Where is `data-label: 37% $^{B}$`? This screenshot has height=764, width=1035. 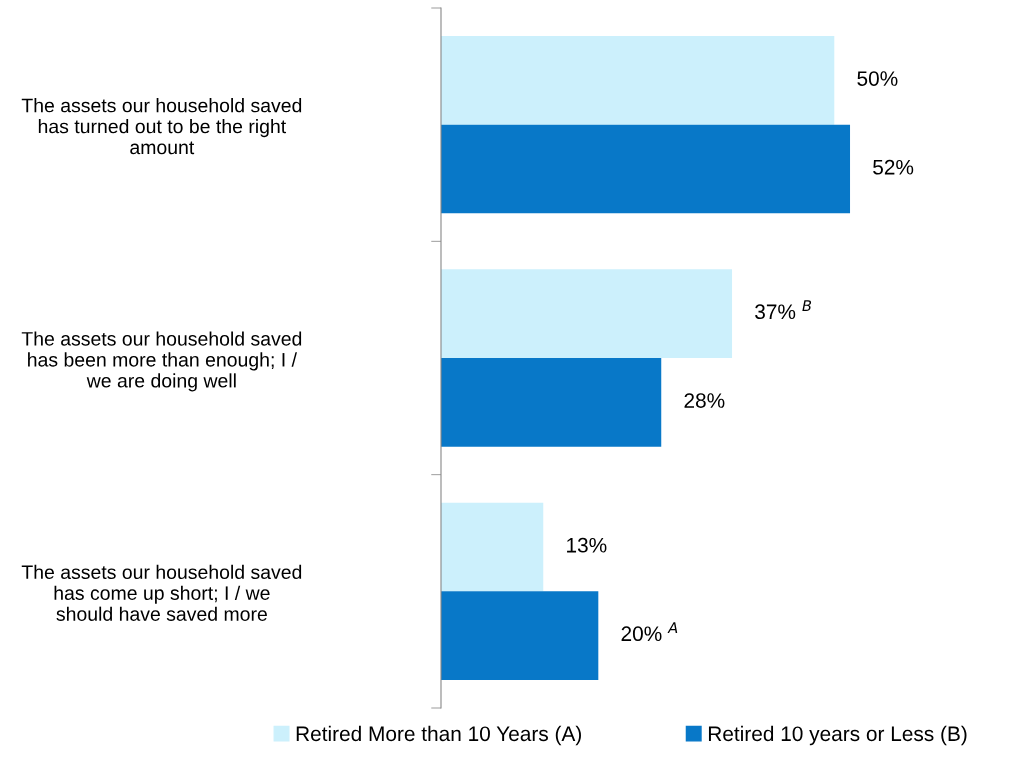 data-label: 37% $^{B}$ is located at coordinates (783, 310).